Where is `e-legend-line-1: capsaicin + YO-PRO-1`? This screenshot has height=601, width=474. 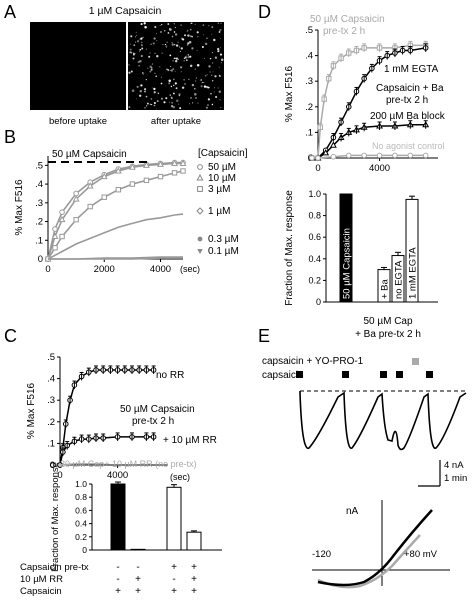 e-legend-line-1: capsaicin + YO-PRO-1 is located at coordinates (313, 361).